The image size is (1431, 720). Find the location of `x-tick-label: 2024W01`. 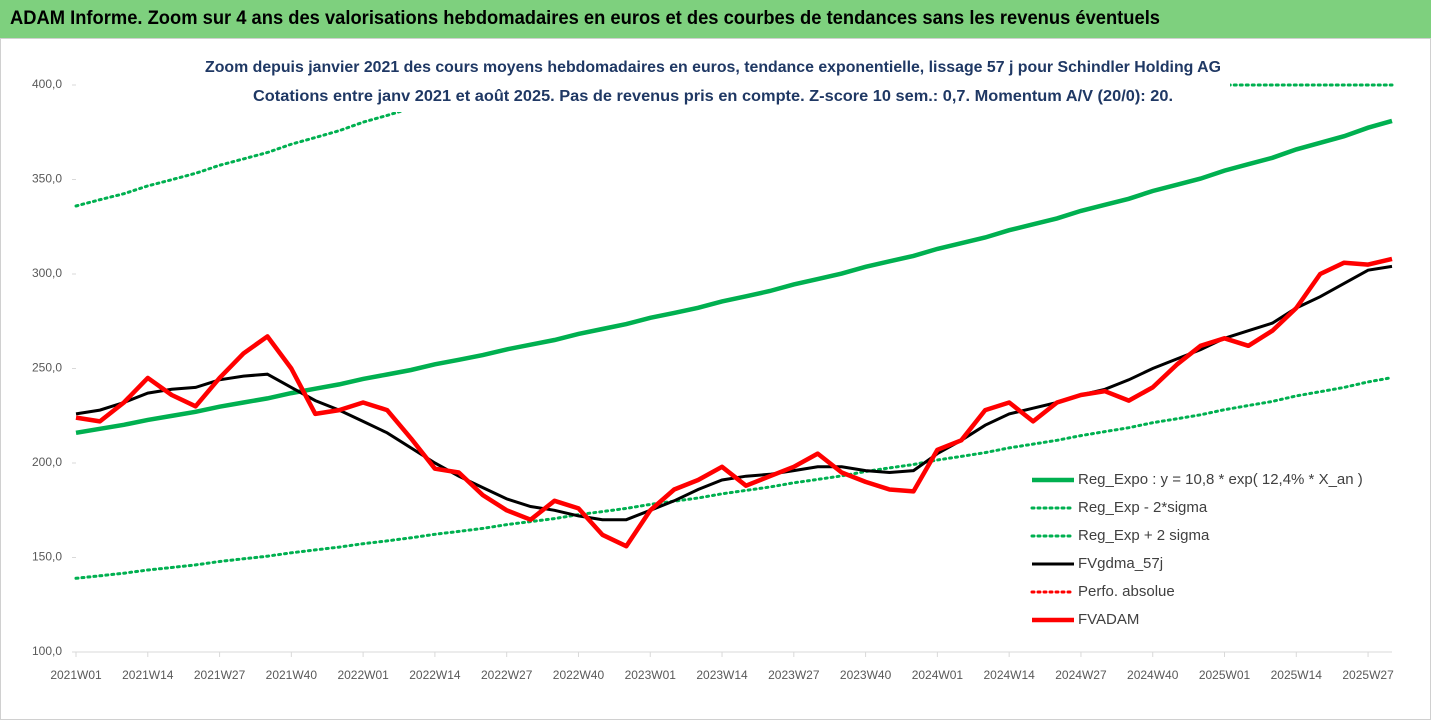

x-tick-label: 2024W01 is located at coordinates (938, 675).